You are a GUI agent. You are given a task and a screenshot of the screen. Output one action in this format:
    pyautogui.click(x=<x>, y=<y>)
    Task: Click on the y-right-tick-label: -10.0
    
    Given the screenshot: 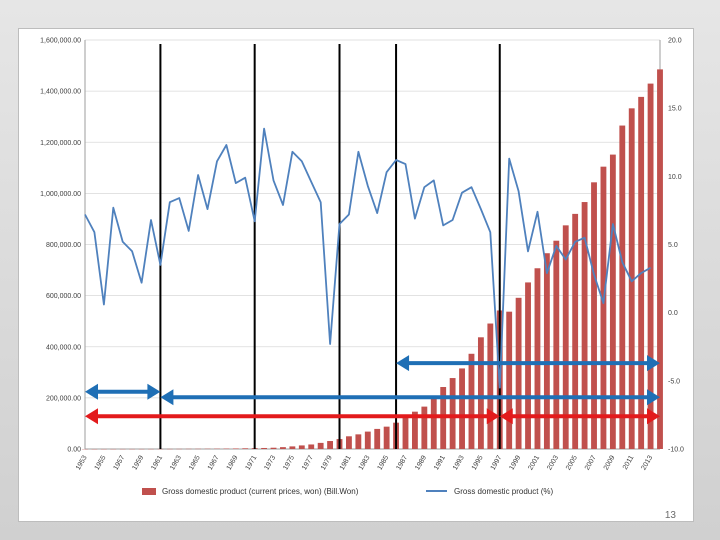 What is the action you would take?
    pyautogui.click(x=676, y=450)
    